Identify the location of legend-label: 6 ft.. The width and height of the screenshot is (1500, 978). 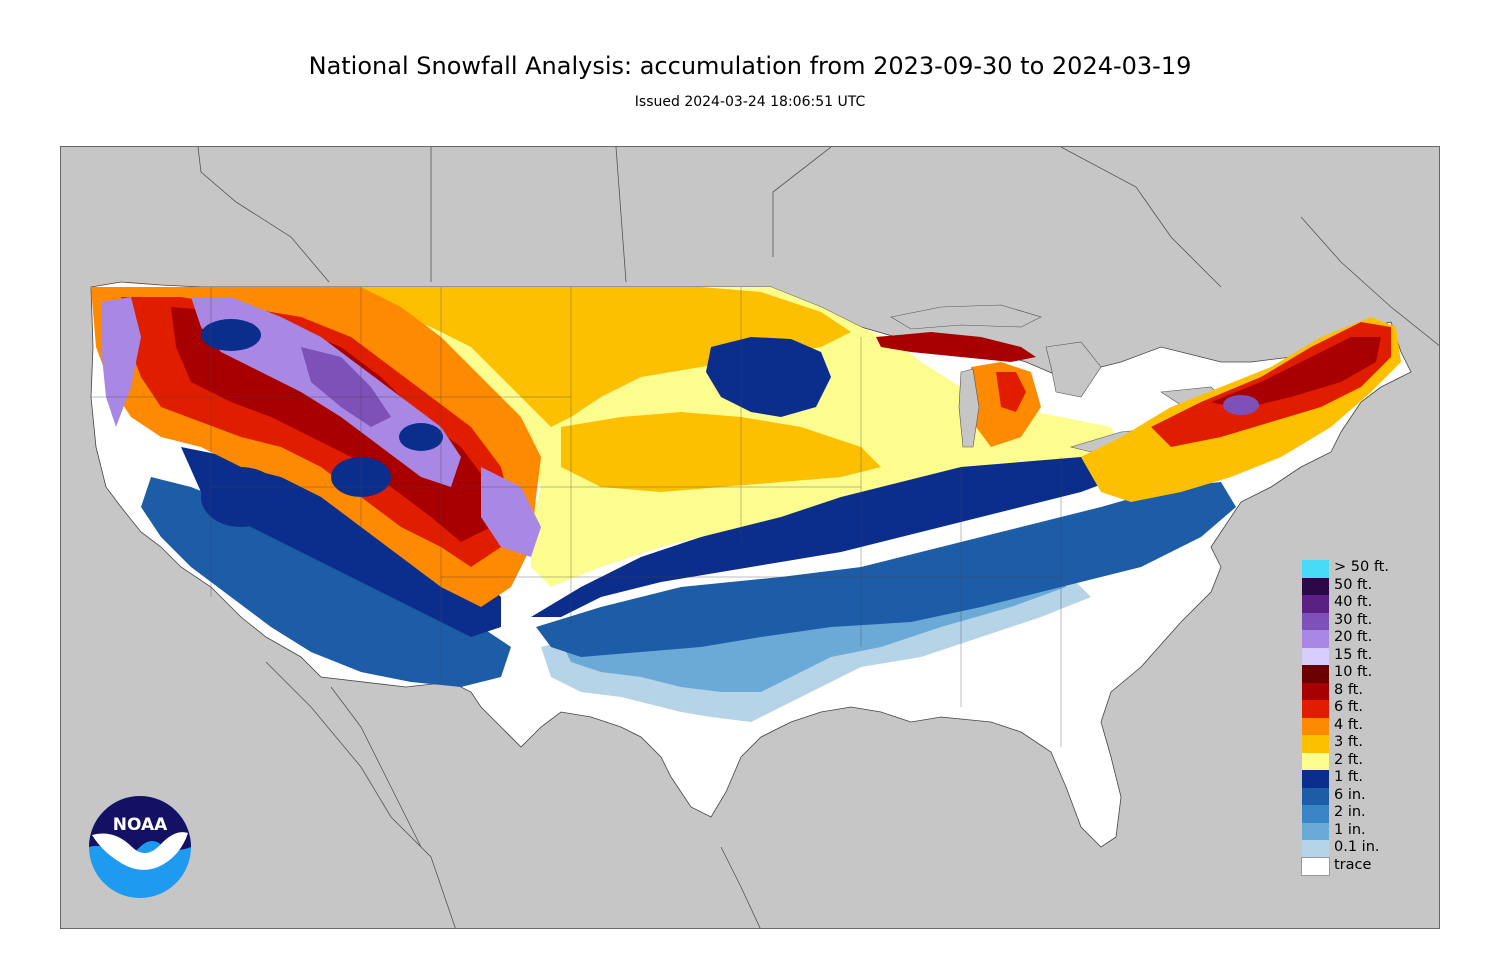
(1348, 707).